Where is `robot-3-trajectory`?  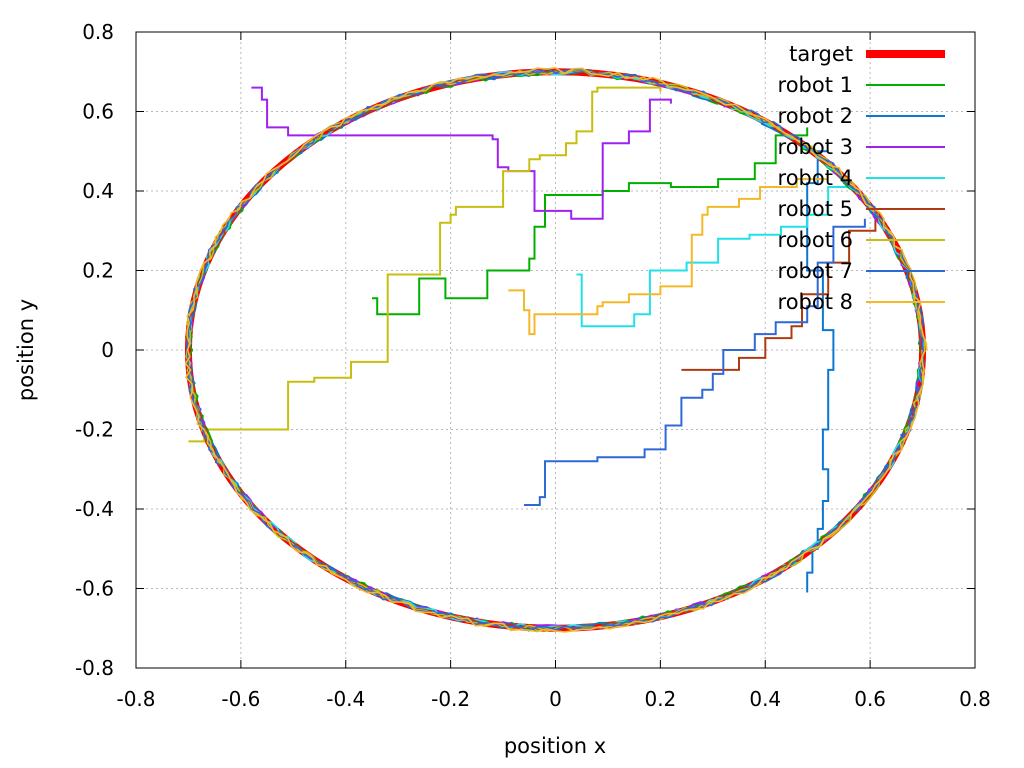
robot-3-trajectory is located at coordinates (461, 153).